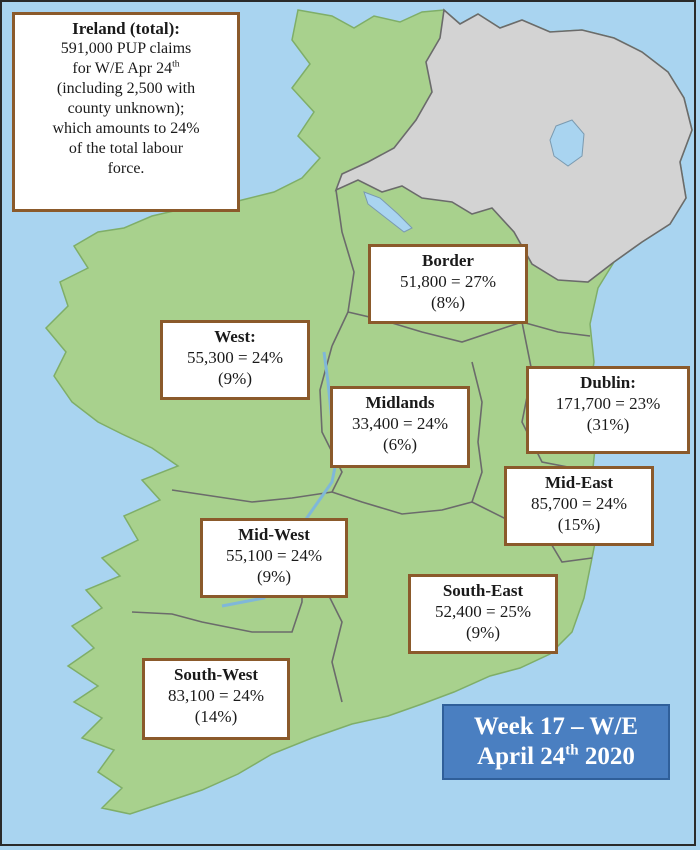 The height and width of the screenshot is (850, 700). What do you see at coordinates (448, 302) in the screenshot?
I see `region-share: (8%)` at bounding box center [448, 302].